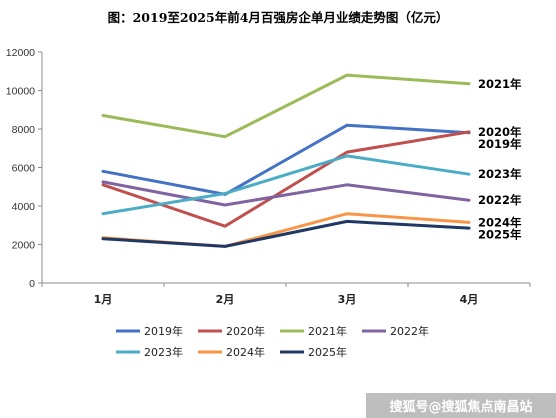  I want to click on y-tick-label: 12000, so click(20, 53).